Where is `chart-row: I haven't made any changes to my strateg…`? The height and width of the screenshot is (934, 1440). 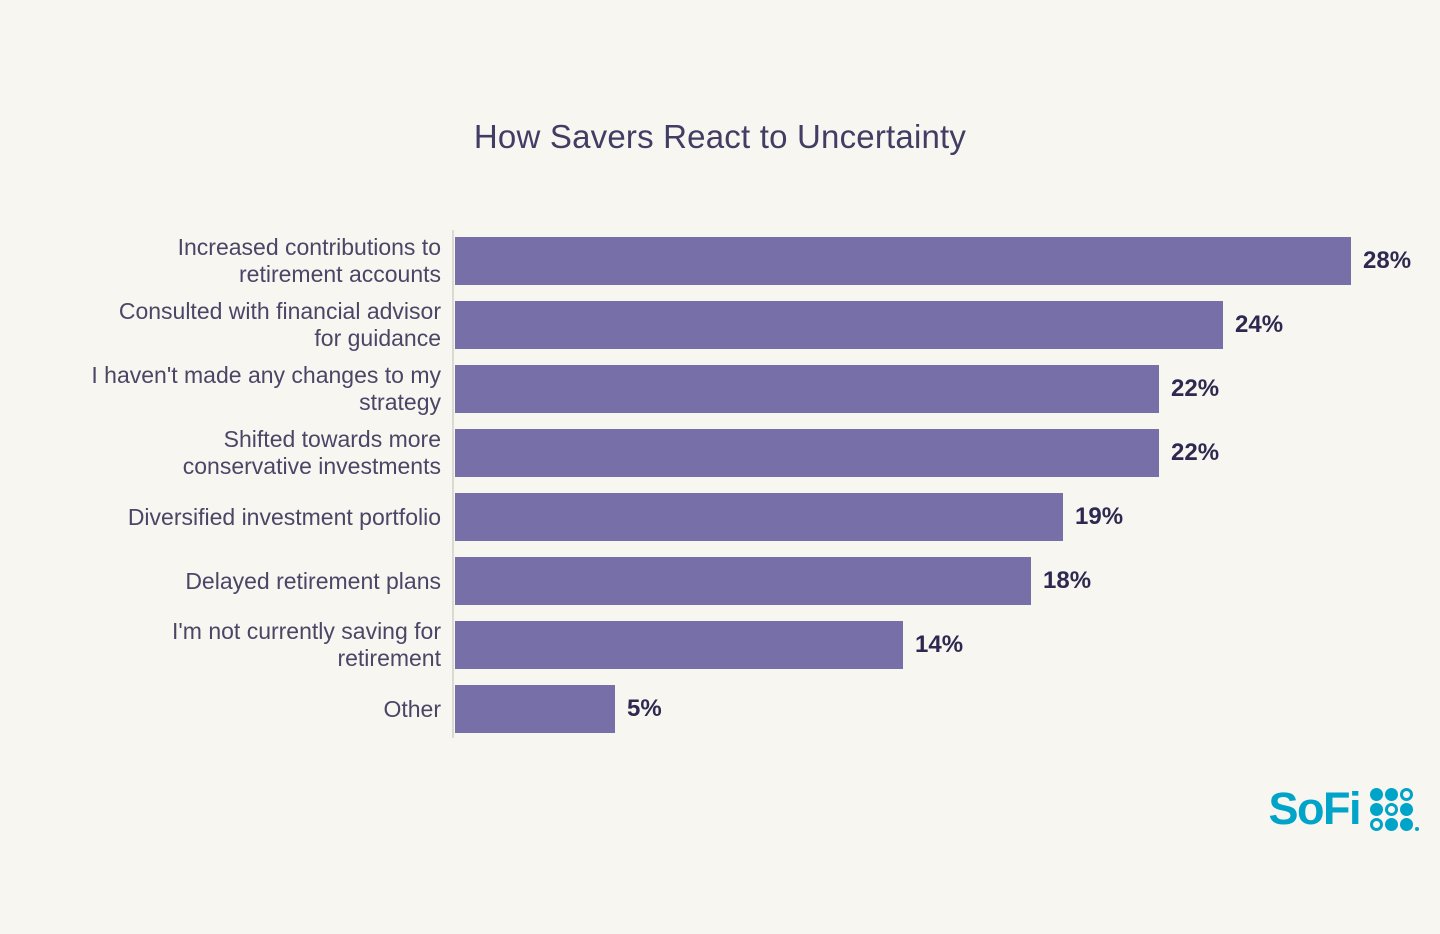
chart-row: I haven't made any changes to my strateg… is located at coordinates (720, 388).